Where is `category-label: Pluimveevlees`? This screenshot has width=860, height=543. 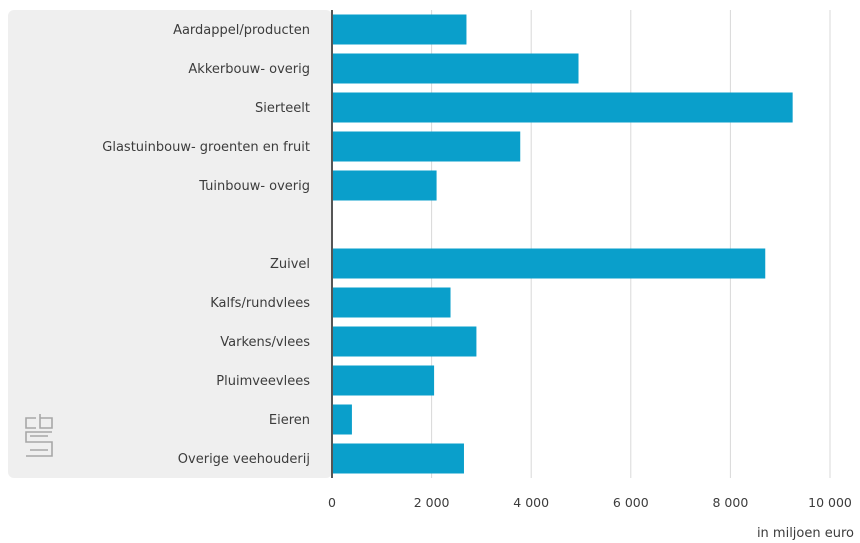
category-label: Pluimveevlees is located at coordinates (263, 381).